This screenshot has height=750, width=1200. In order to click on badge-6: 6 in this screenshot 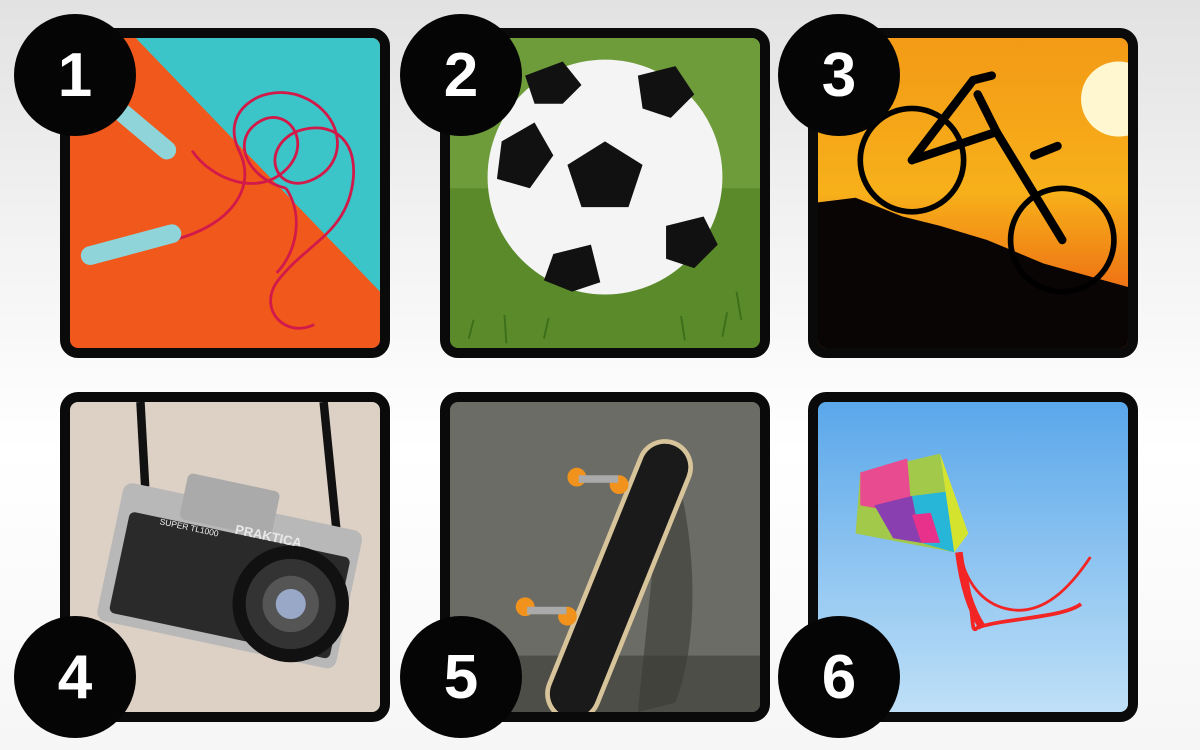, I will do `click(839, 677)`.